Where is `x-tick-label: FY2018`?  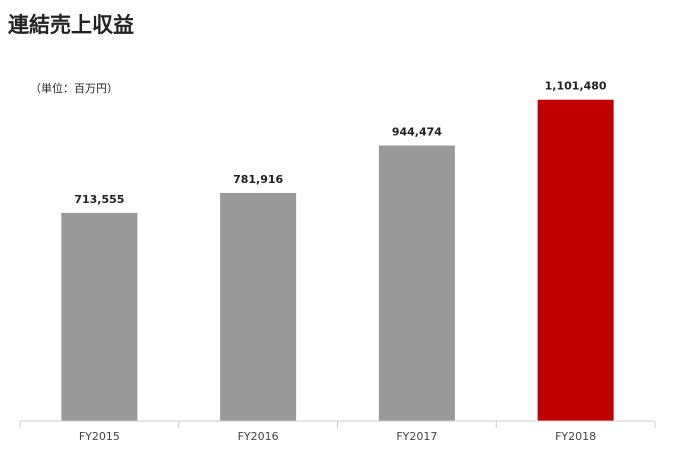 x-tick-label: FY2018 is located at coordinates (575, 436).